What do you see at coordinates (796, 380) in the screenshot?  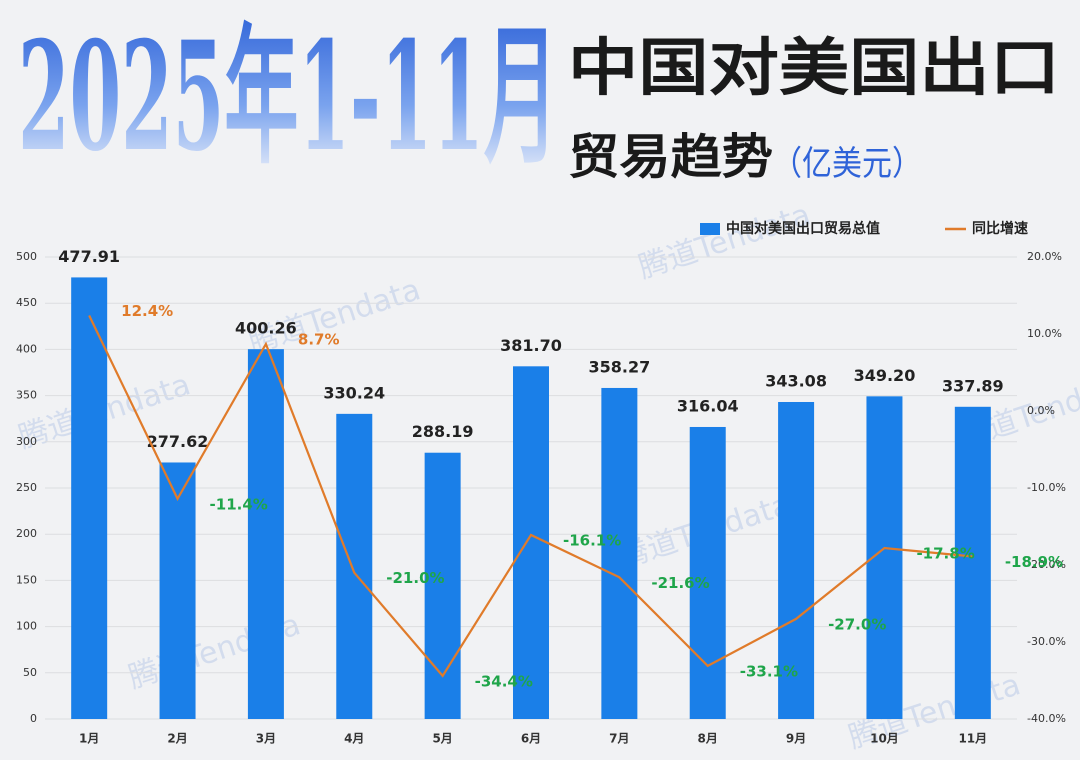 I see `value-label: 343.08` at bounding box center [796, 380].